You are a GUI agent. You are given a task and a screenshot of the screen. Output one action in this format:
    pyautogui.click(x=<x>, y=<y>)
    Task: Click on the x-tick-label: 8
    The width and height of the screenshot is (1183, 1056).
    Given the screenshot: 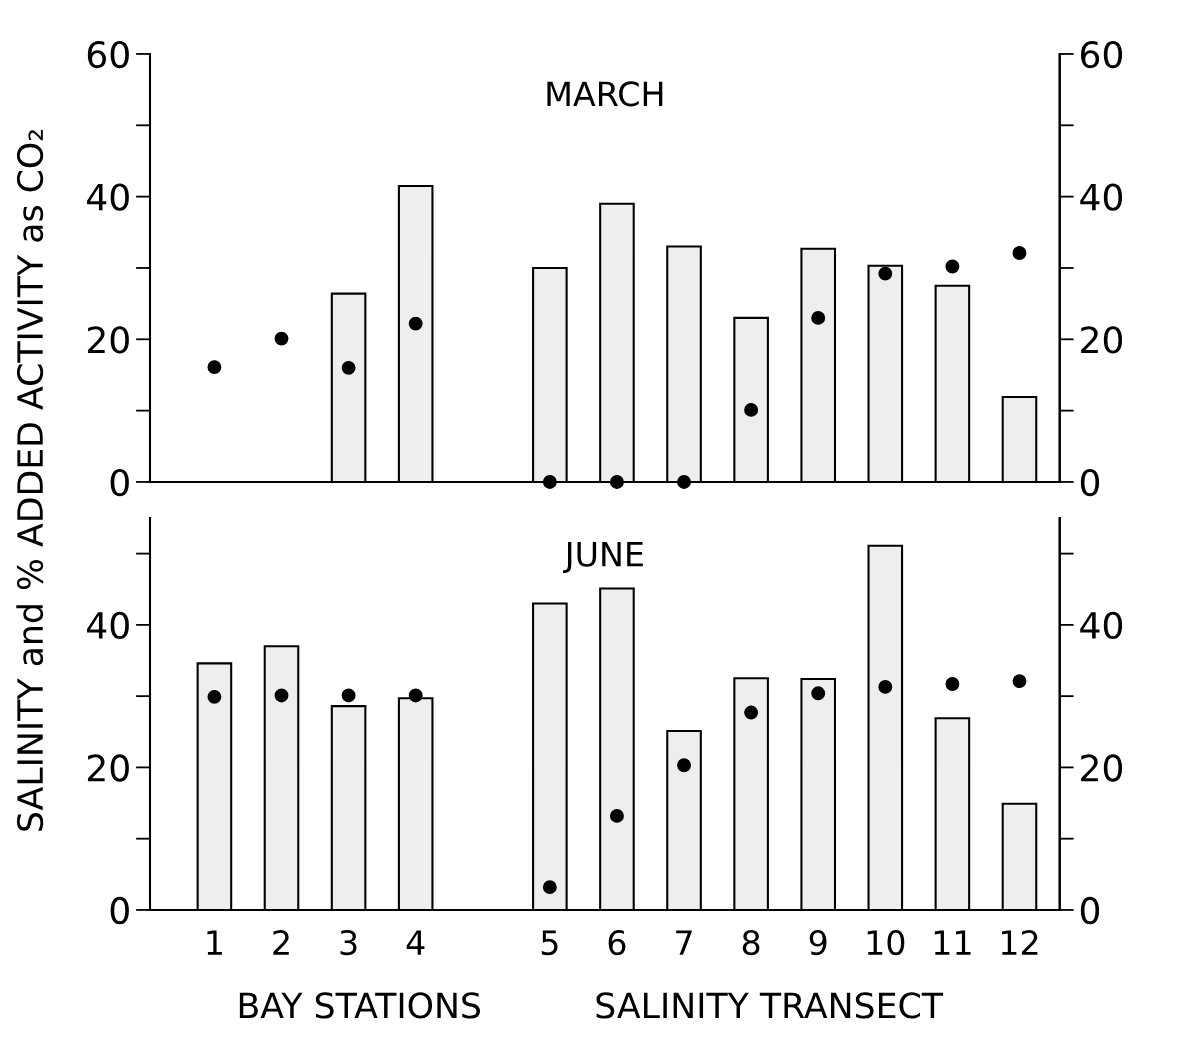 What is the action you would take?
    pyautogui.click(x=751, y=942)
    